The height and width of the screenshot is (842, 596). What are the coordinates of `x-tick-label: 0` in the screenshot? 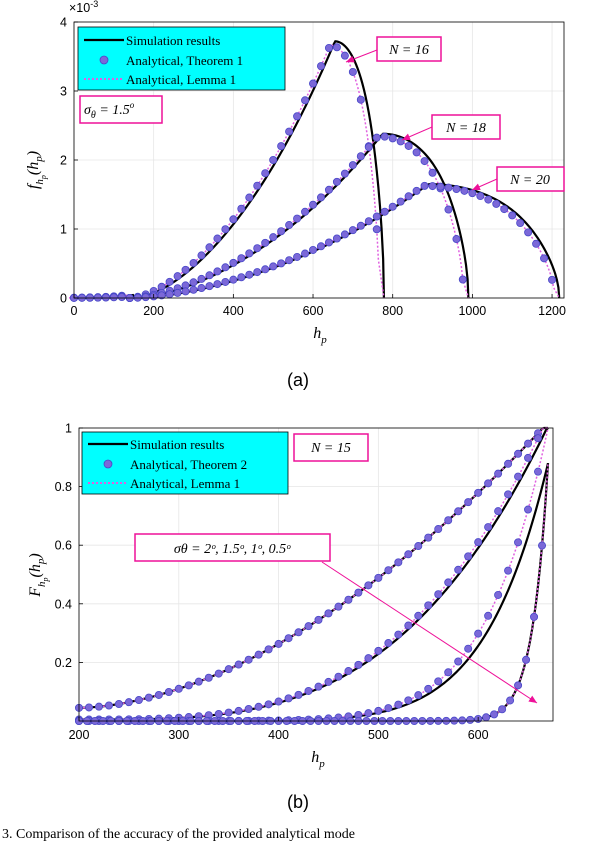 It's located at (74, 311).